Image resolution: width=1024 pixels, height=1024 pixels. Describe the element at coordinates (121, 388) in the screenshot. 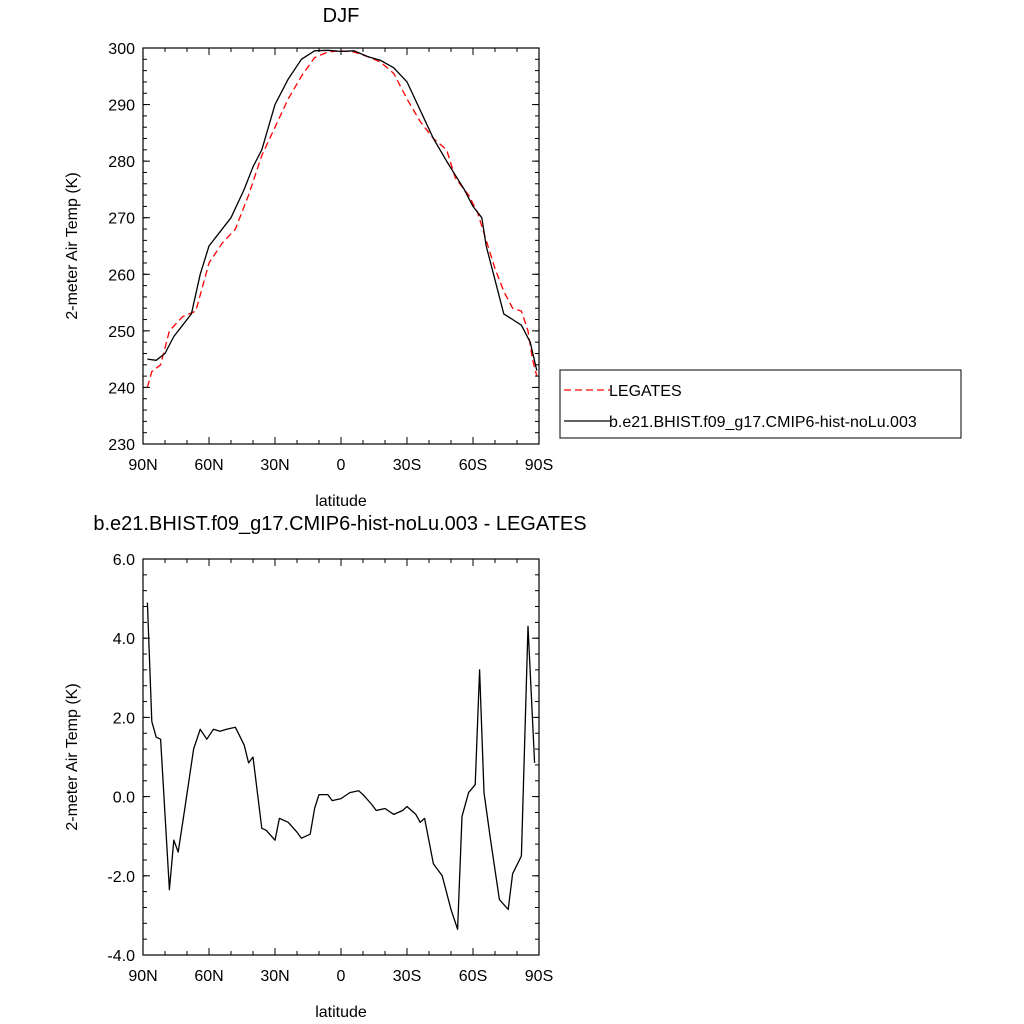

I see `y-tick-label: 240` at that location.